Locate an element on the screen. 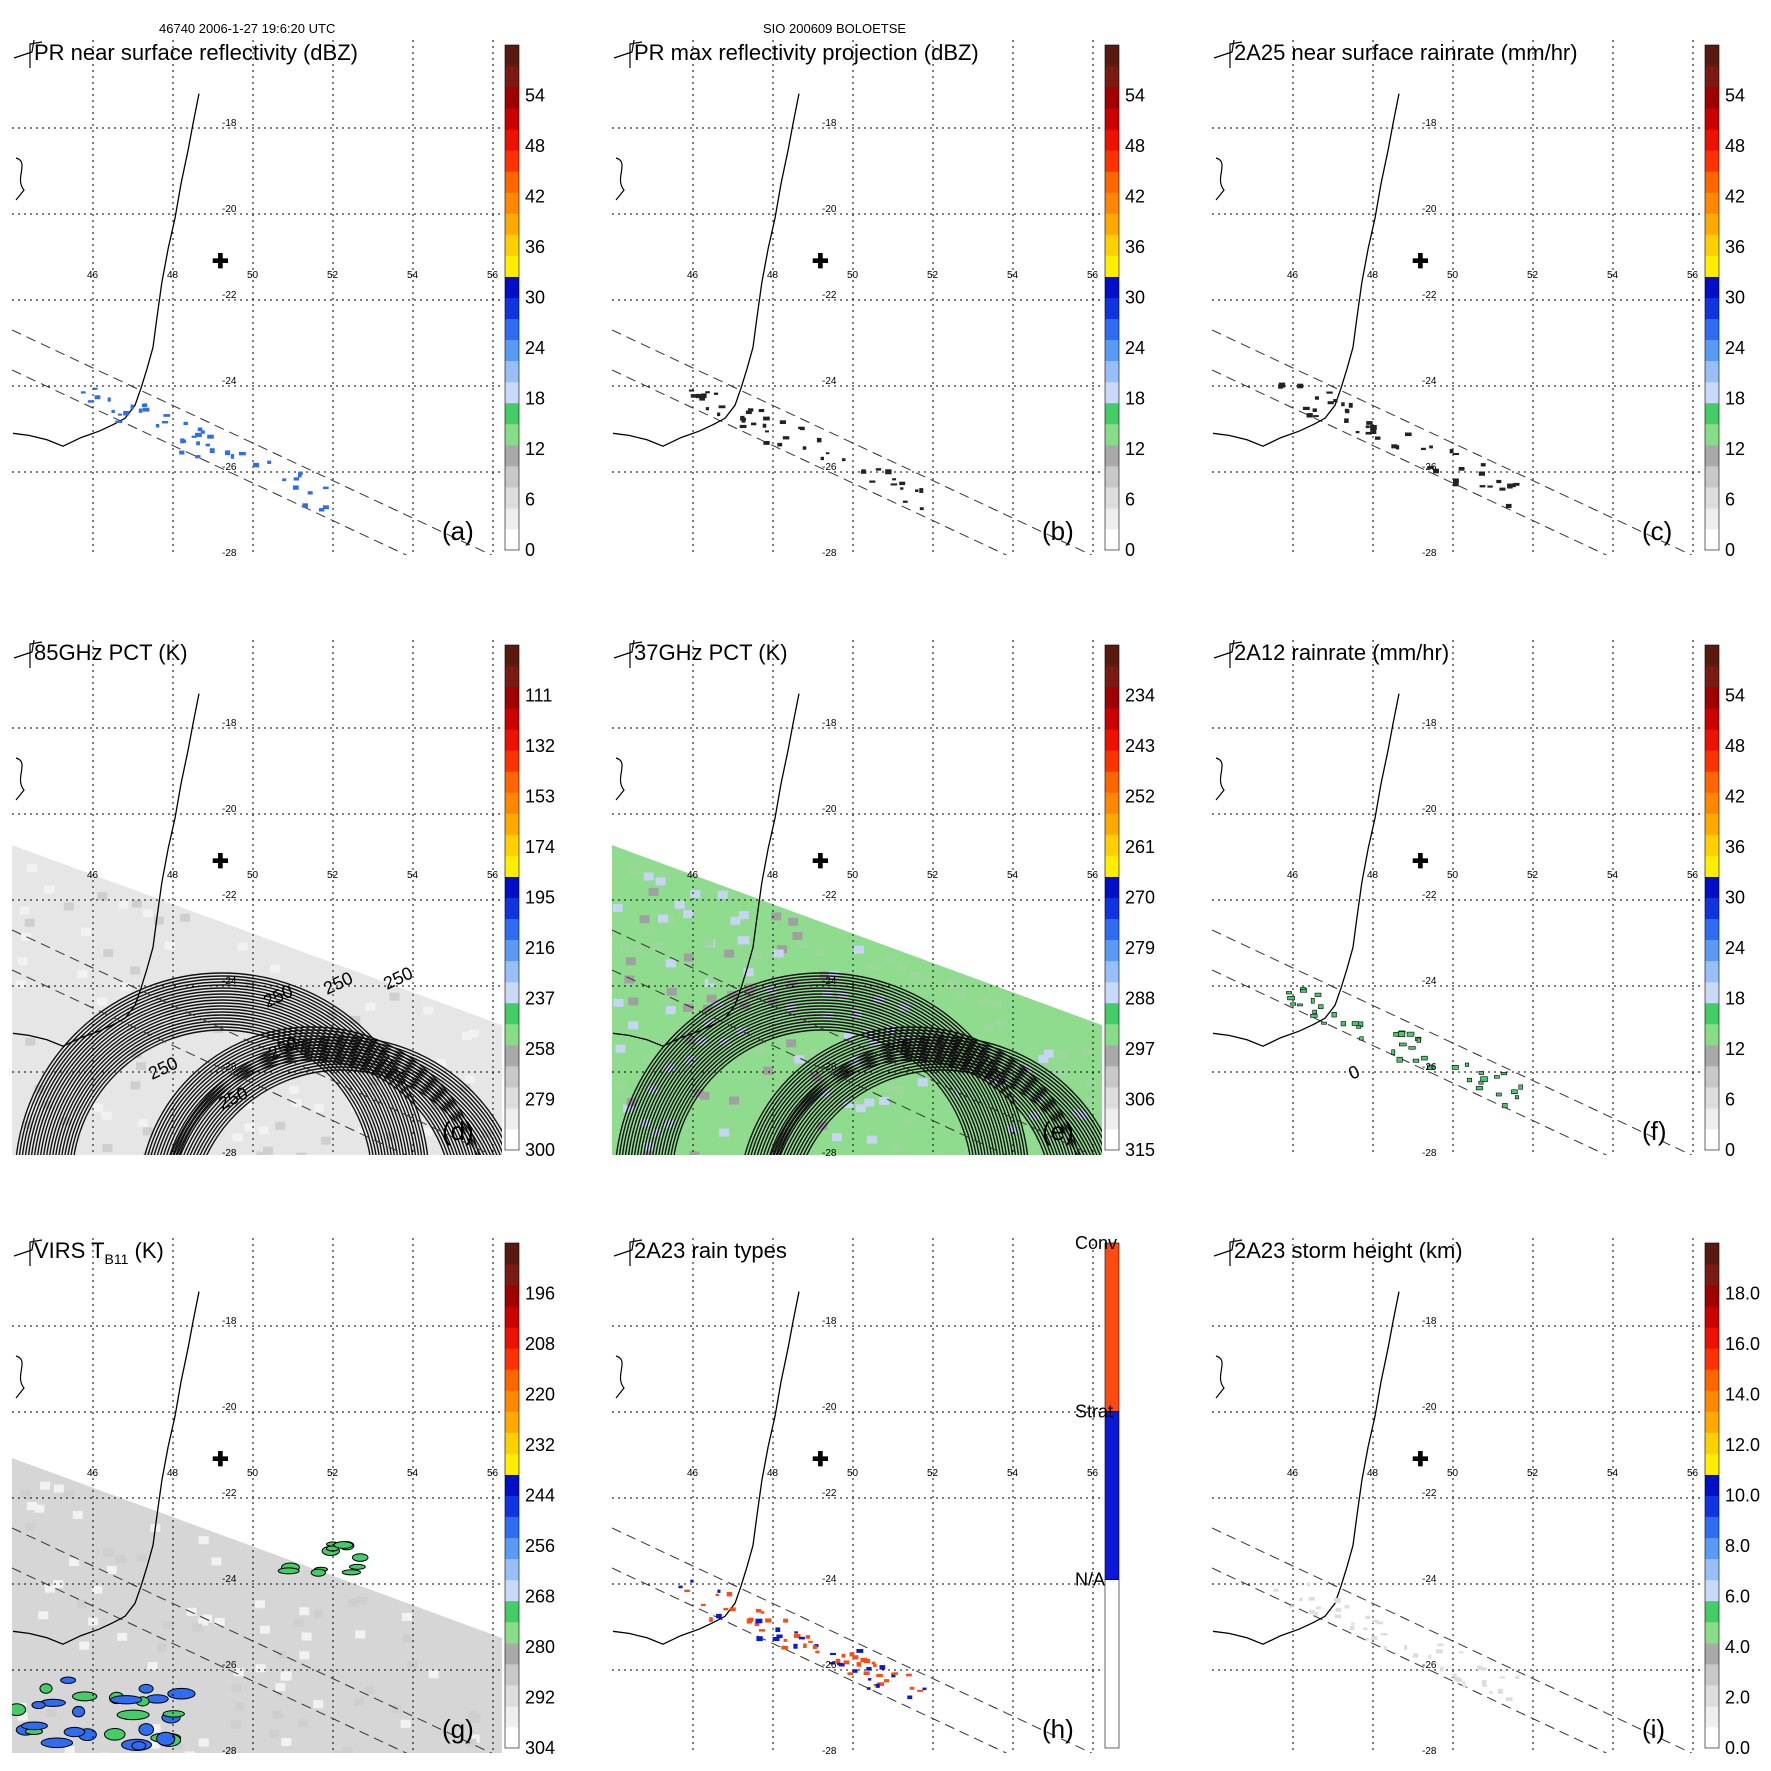 This screenshot has width=1771, height=1771. colorbar-tick-label: 54 is located at coordinates (535, 96).